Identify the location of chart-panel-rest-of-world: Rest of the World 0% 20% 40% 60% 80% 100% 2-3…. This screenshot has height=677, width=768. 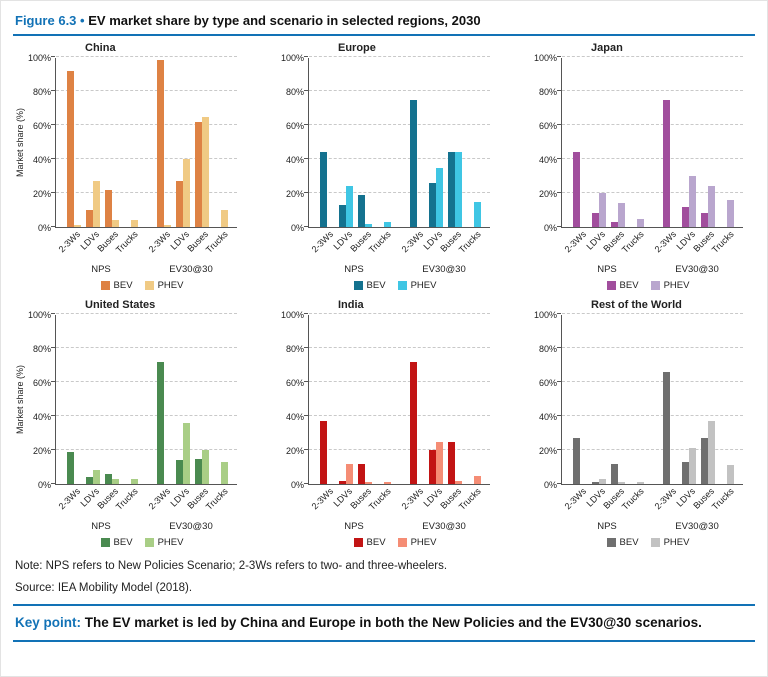
(637, 424).